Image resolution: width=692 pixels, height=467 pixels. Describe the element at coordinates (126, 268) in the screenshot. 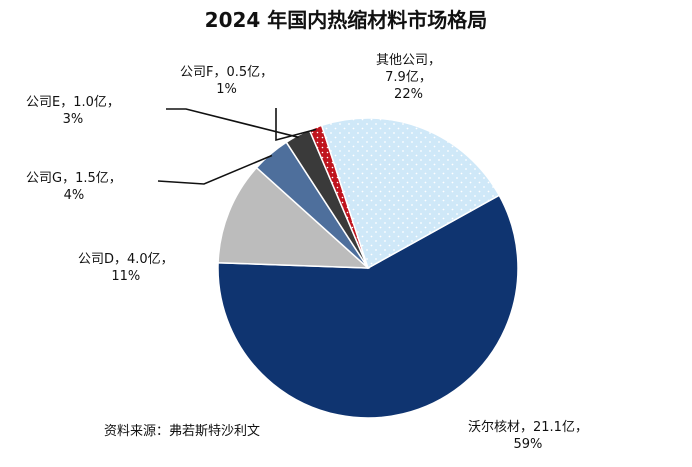

I see `label-company-d: 公司D，4.0亿， 11%` at that location.